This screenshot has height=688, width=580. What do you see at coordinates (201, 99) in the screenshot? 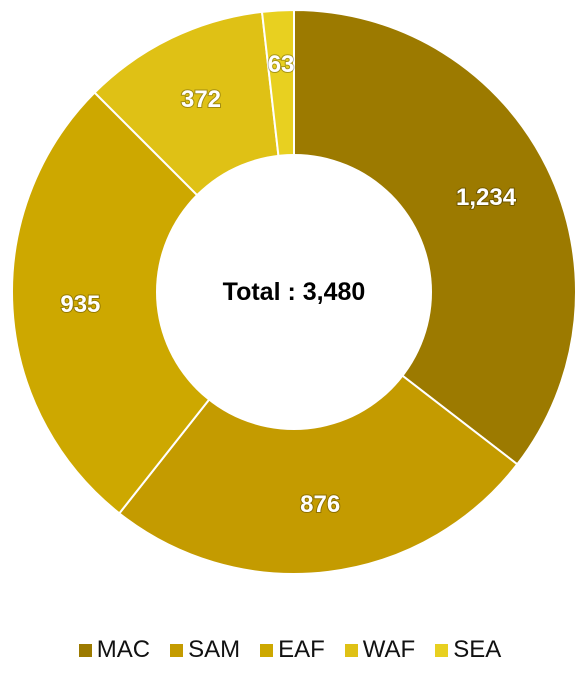
I see `slice-label-waf: 372` at bounding box center [201, 99].